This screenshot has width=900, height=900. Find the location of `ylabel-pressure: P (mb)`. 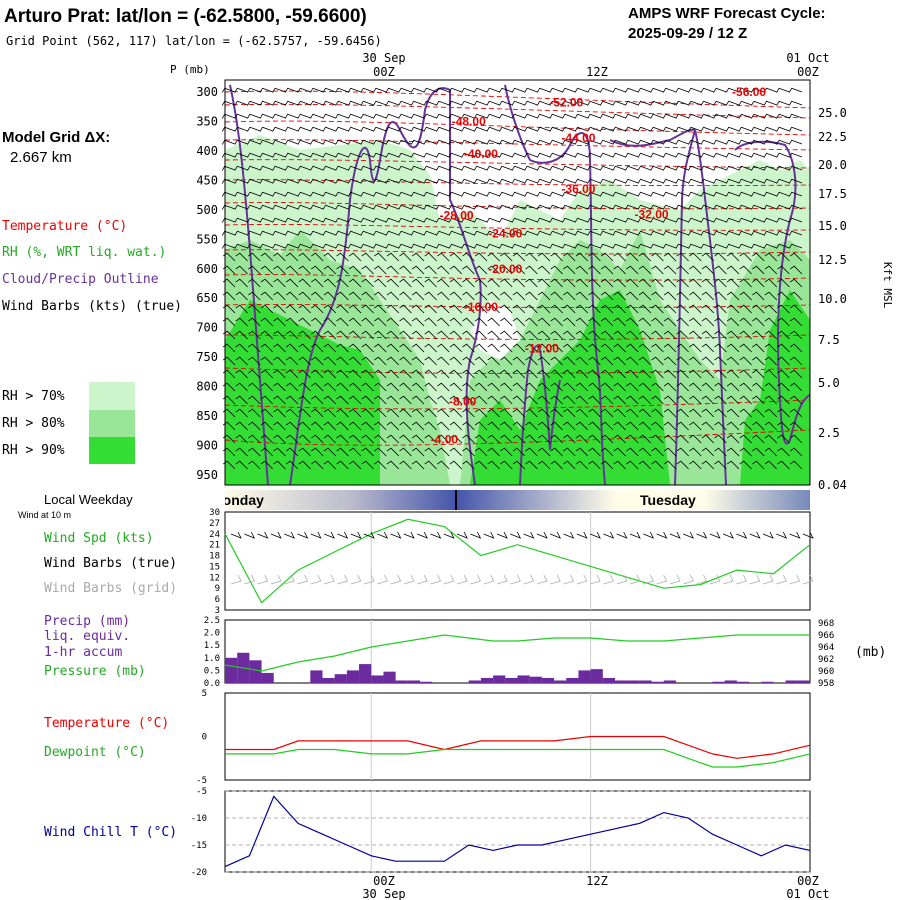

ylabel-pressure: P (mb) is located at coordinates (190, 69).